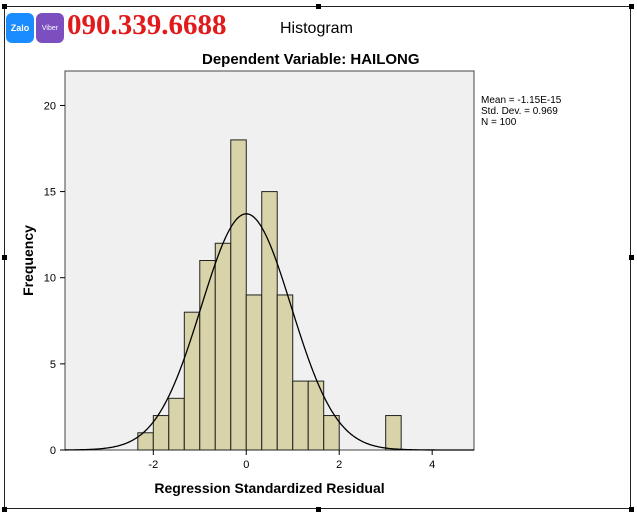 The height and width of the screenshot is (515, 637). Describe the element at coordinates (53, 365) in the screenshot. I see `y-tick-label: 5` at that location.